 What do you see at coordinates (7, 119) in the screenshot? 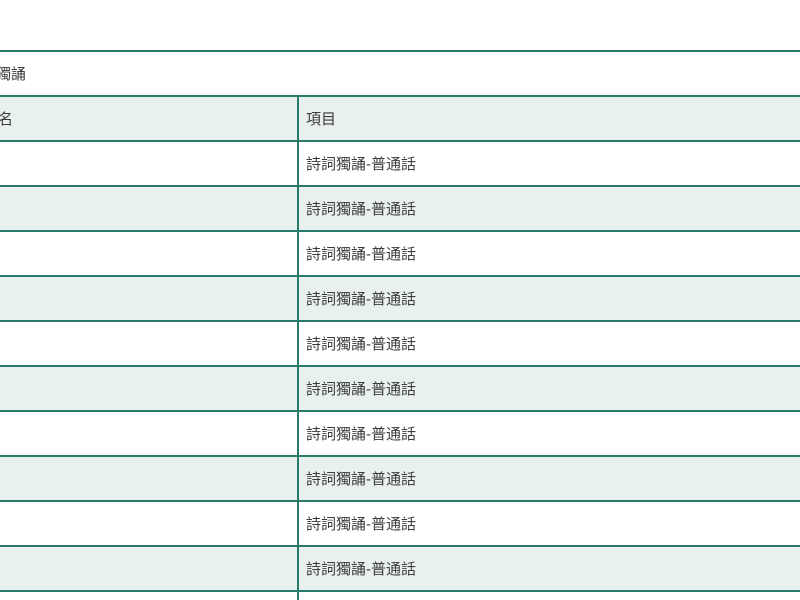
I see `name-column-header: 名` at bounding box center [7, 119].